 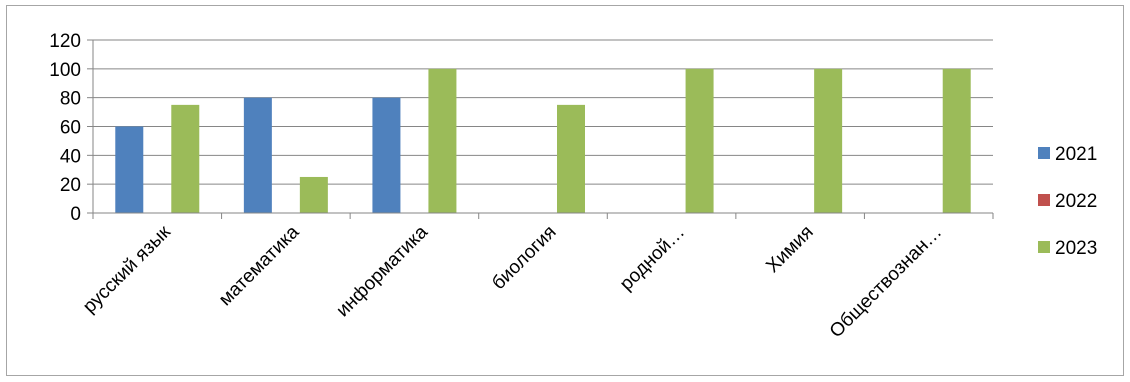 What do you see at coordinates (1044, 153) in the screenshot?
I see `legend-swatch-2021` at bounding box center [1044, 153].